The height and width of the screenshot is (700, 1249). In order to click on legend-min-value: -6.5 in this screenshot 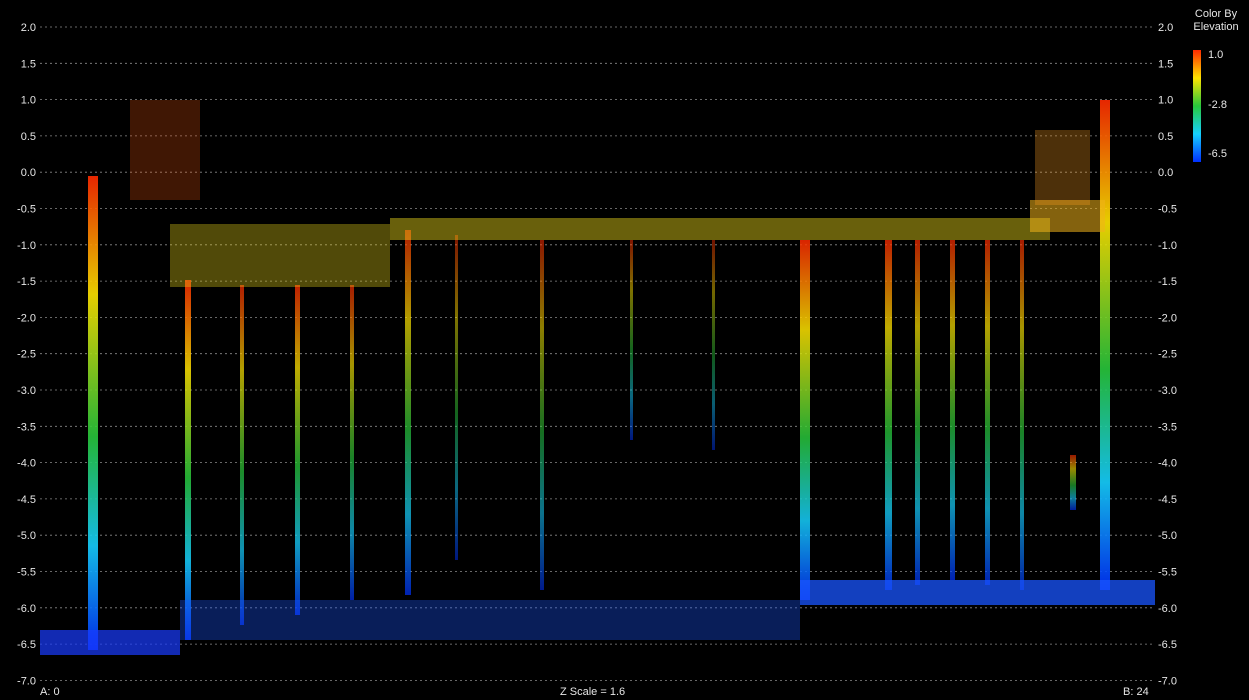, I will do `click(1217, 154)`.